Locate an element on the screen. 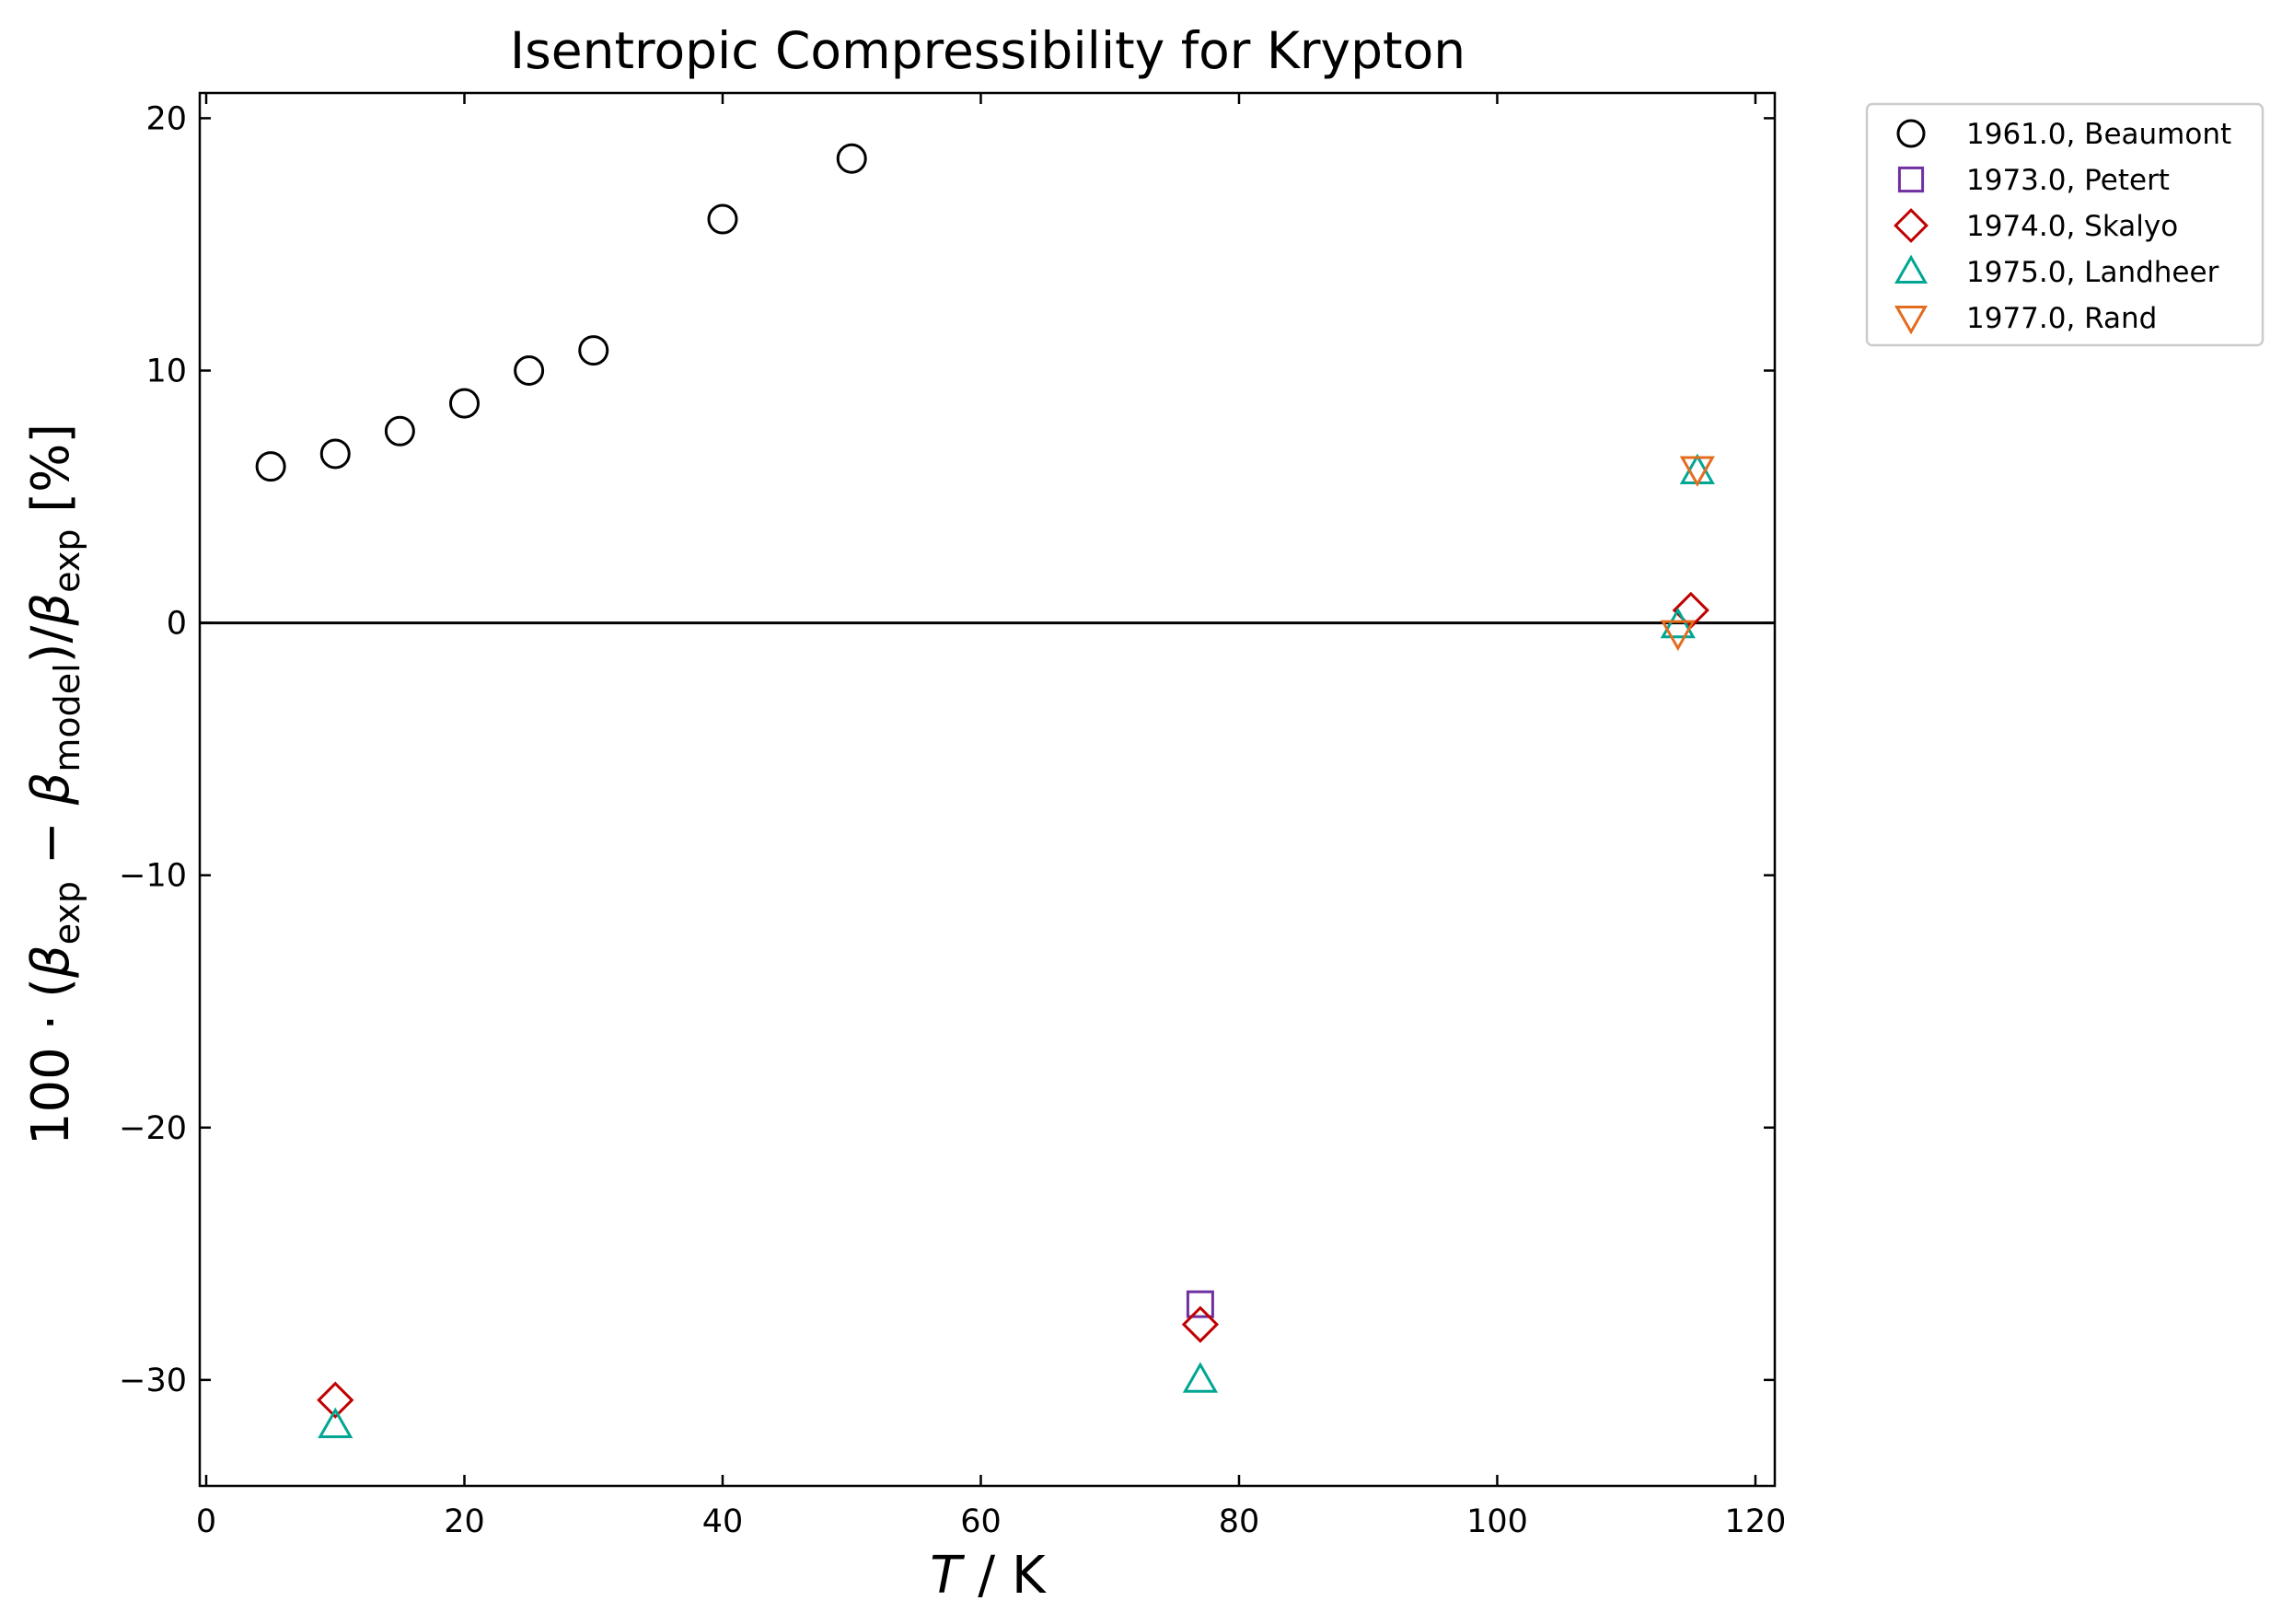 Image resolution: width=2282 pixels, height=1624 pixels. y-tick-label: −10 is located at coordinates (153, 876).